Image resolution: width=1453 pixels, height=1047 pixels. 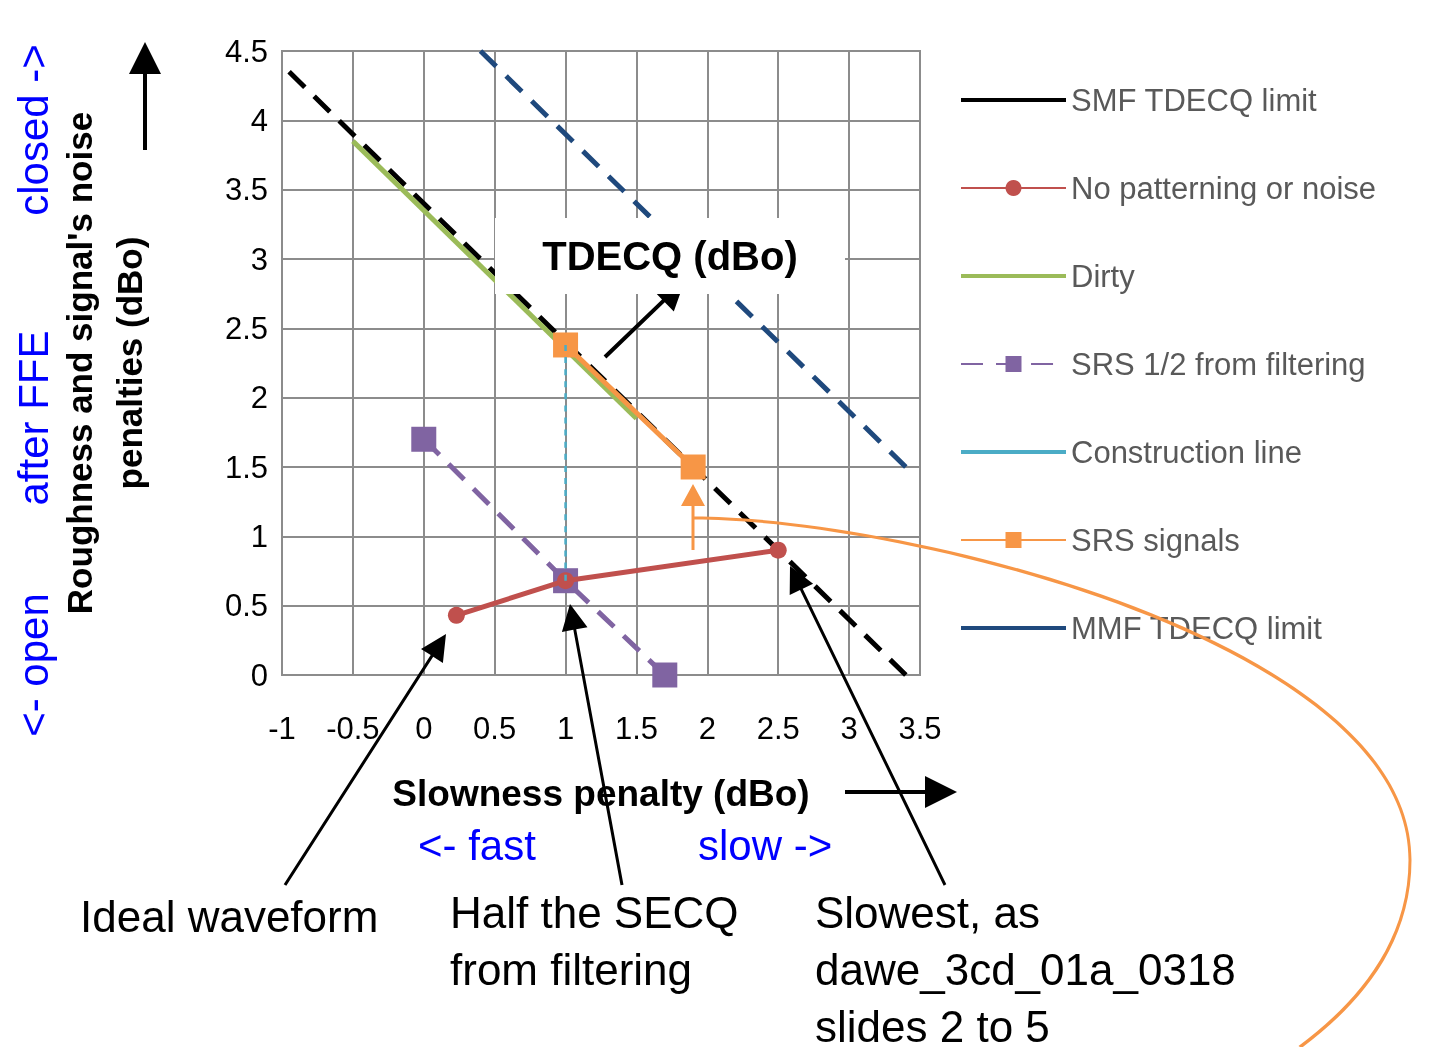 What do you see at coordinates (246, 328) in the screenshot?
I see `y-tick-label: 2.5` at bounding box center [246, 328].